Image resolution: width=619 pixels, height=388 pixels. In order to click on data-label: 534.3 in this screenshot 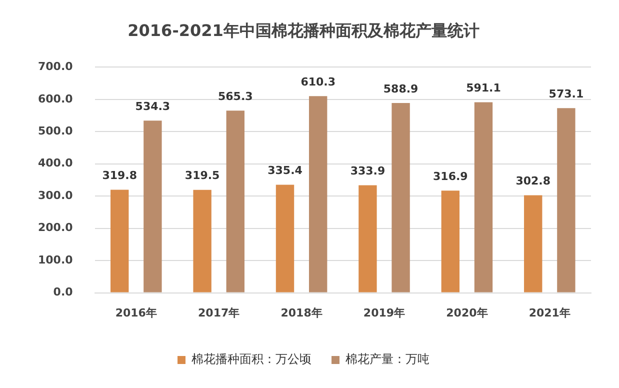, I will do `click(152, 106)`.